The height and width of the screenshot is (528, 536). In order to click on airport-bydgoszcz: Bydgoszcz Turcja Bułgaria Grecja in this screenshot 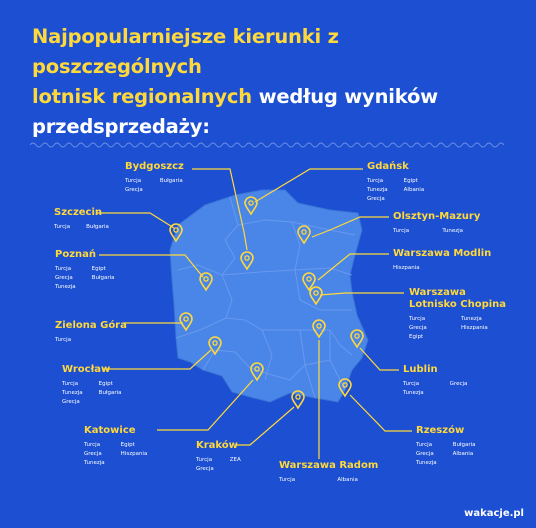, I will do `click(154, 177)`.